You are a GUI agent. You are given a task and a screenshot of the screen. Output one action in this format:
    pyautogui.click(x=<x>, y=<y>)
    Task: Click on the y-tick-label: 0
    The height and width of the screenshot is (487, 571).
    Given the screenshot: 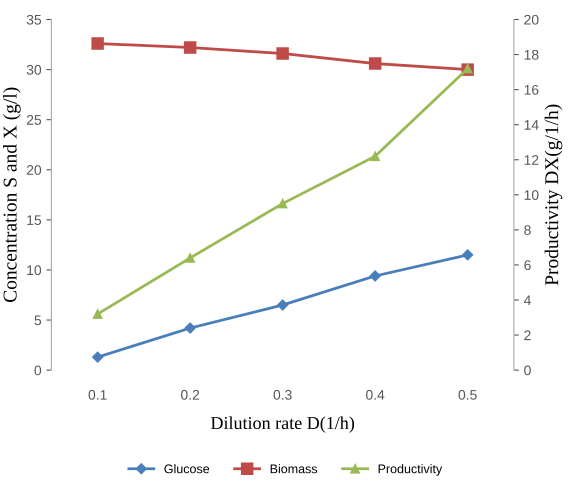 What is the action you would take?
    pyautogui.click(x=38, y=370)
    